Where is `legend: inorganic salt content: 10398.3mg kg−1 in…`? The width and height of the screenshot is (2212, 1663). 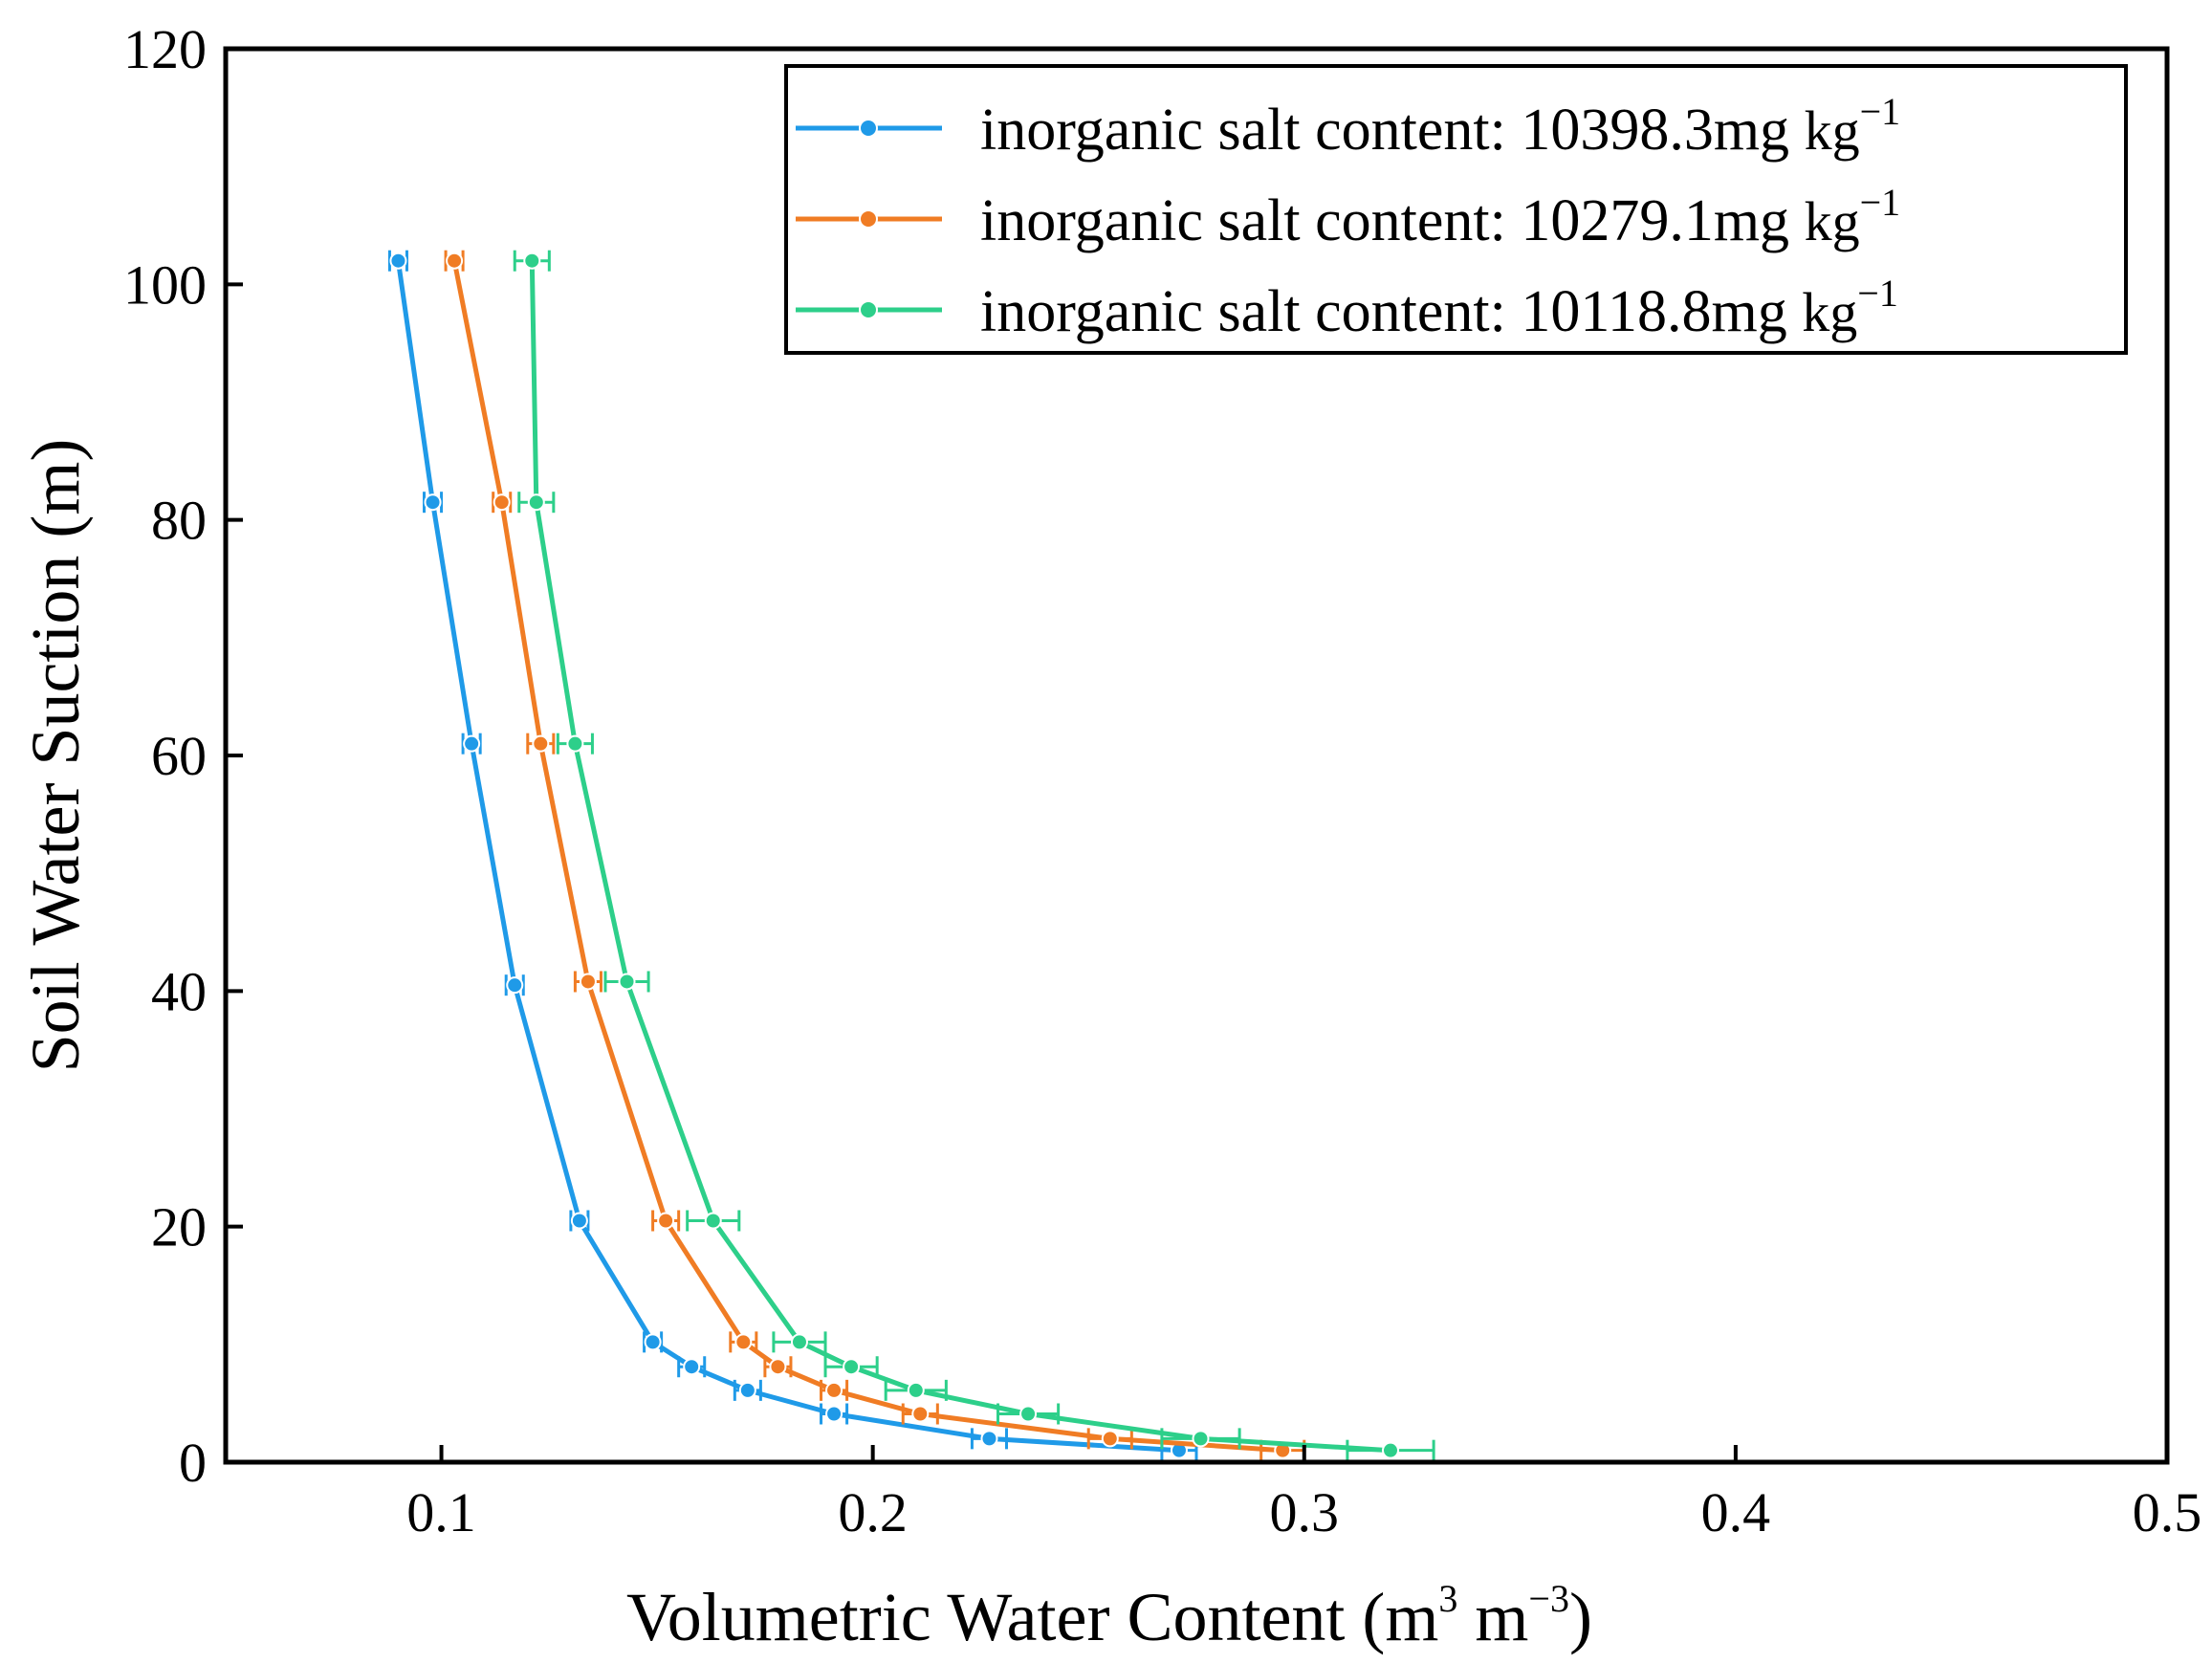 legend: inorganic salt content: 10398.3mg kg−1 in… is located at coordinates (1456, 209).